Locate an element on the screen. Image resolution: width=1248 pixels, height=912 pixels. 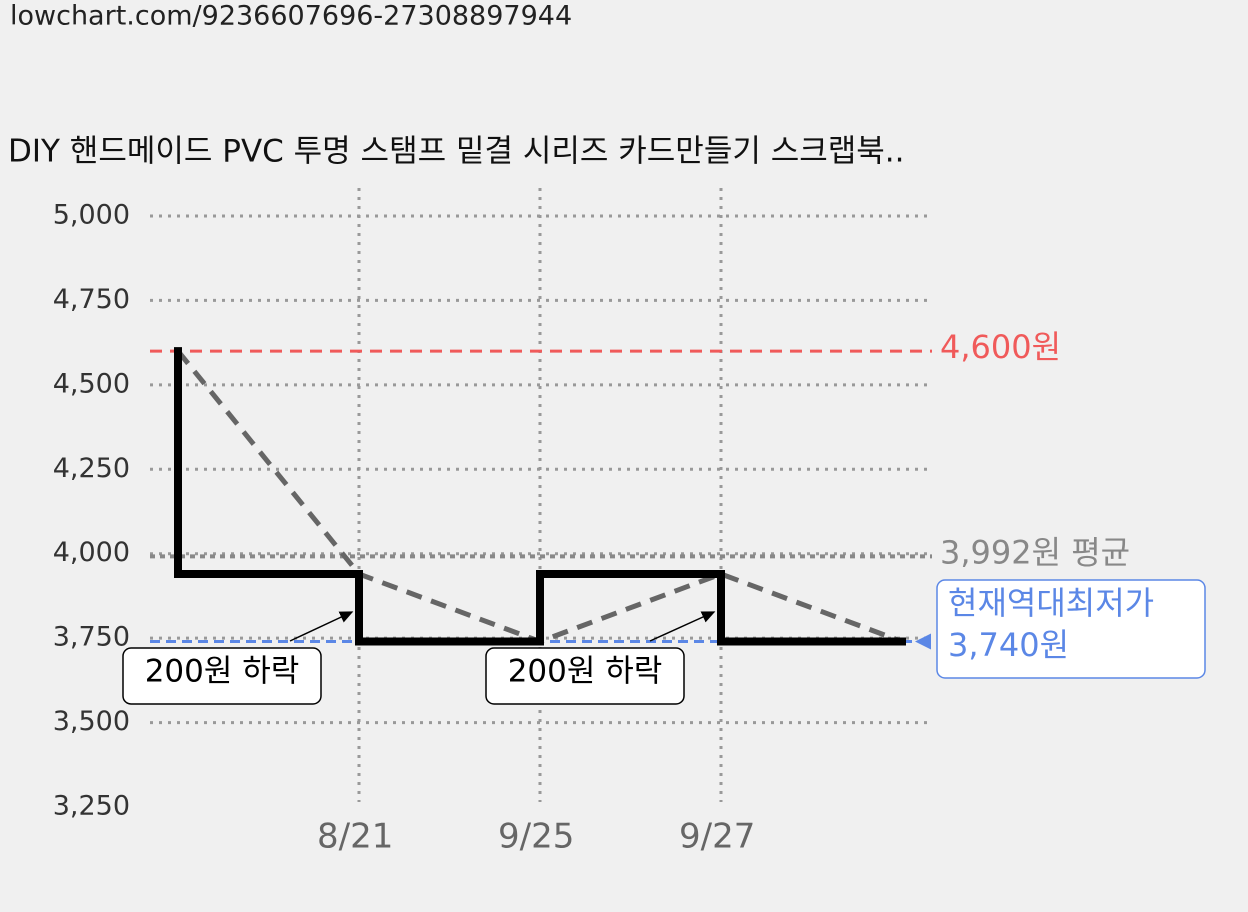
y-tick-label: 3,750 is located at coordinates (91, 637).